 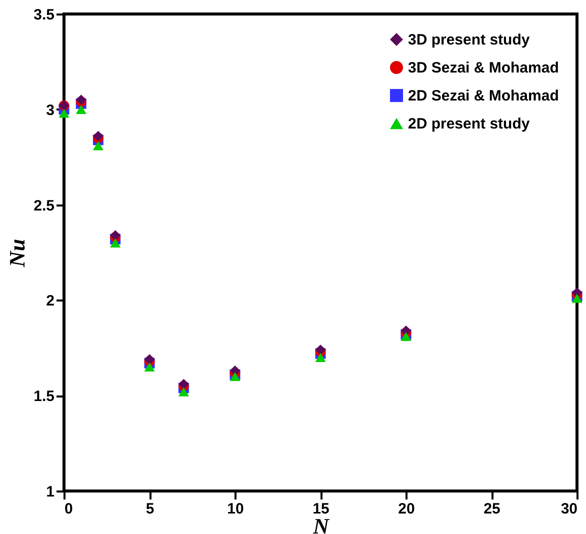 What do you see at coordinates (50, 492) in the screenshot?
I see `y-tick-label: 1` at bounding box center [50, 492].